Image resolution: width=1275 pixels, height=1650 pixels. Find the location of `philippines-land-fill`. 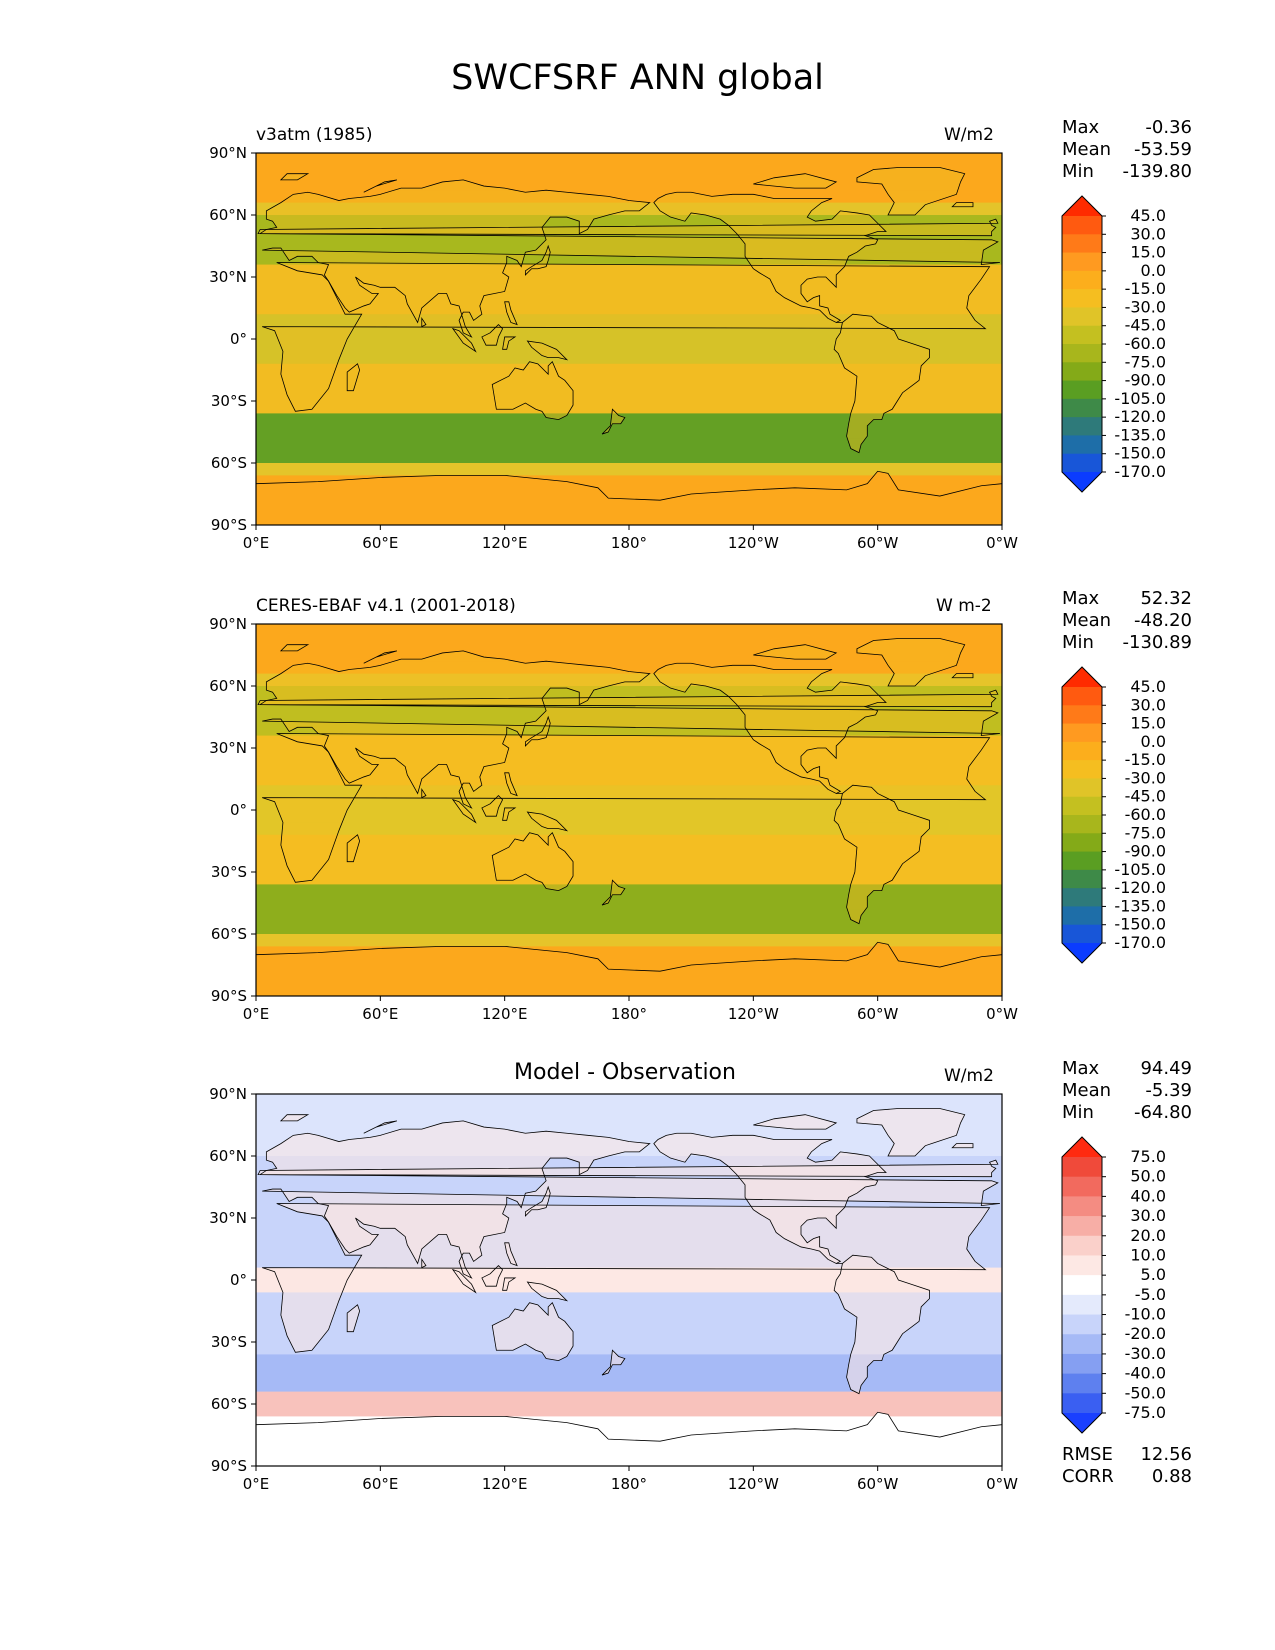

philippines-land-fill is located at coordinates (511, 784).